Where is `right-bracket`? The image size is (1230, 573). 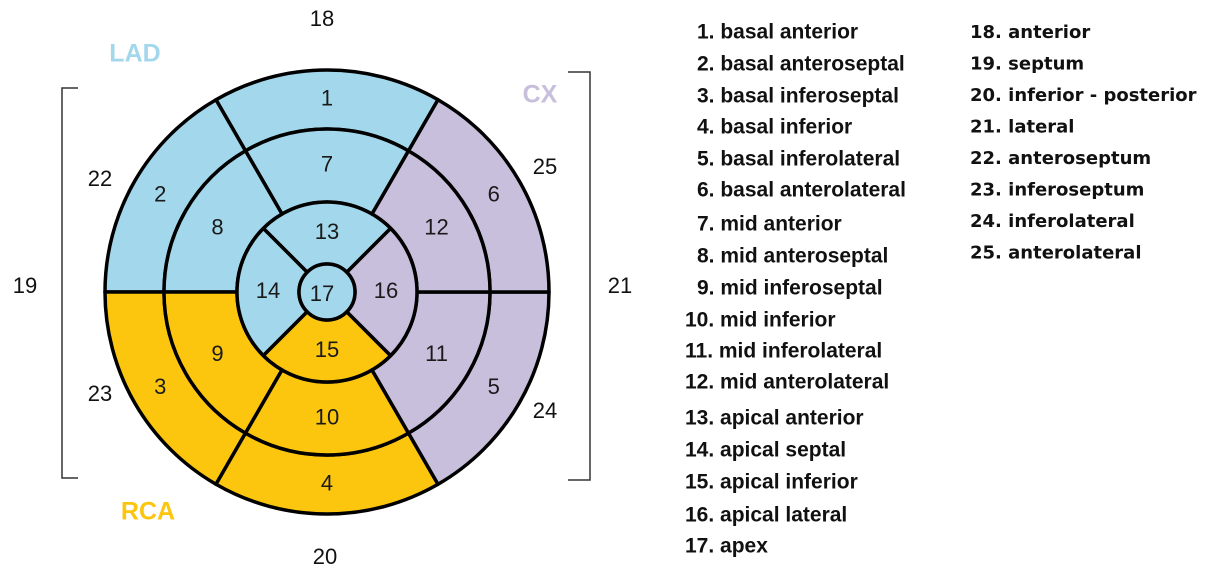 right-bracket is located at coordinates (579, 276).